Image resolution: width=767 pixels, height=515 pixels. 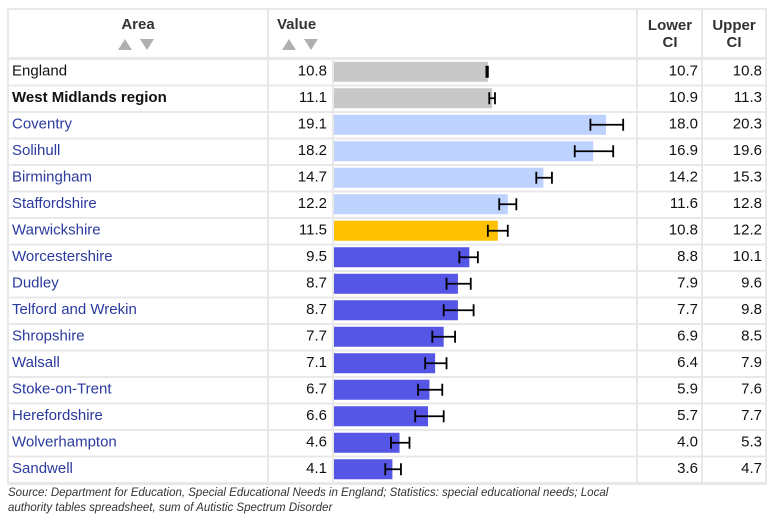 I want to click on area-name: England, so click(x=39, y=71).